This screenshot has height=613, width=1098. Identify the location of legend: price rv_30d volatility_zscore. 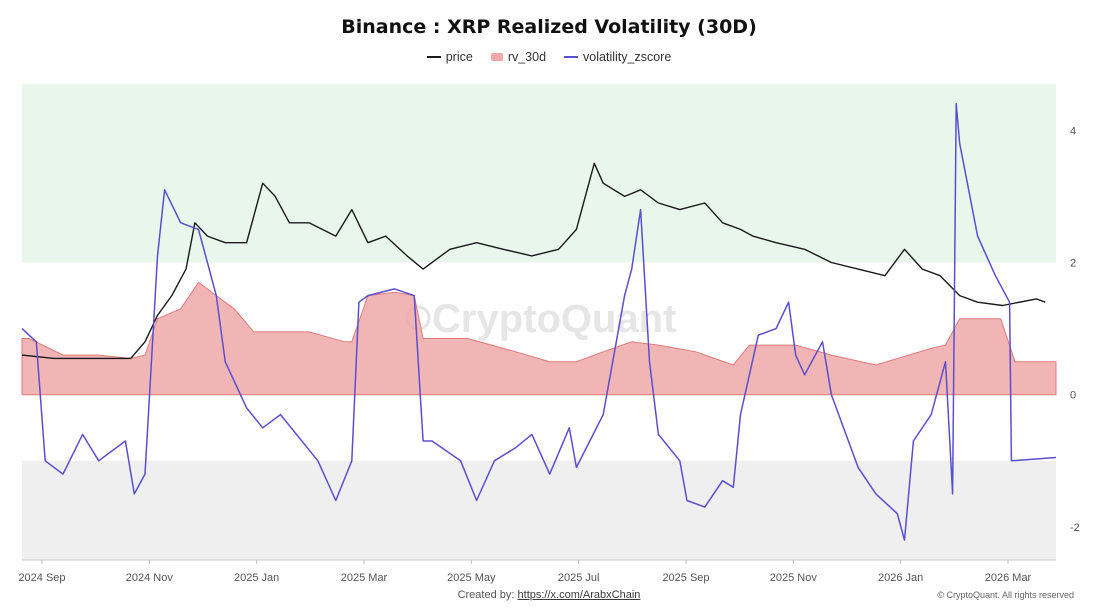
(549, 57).